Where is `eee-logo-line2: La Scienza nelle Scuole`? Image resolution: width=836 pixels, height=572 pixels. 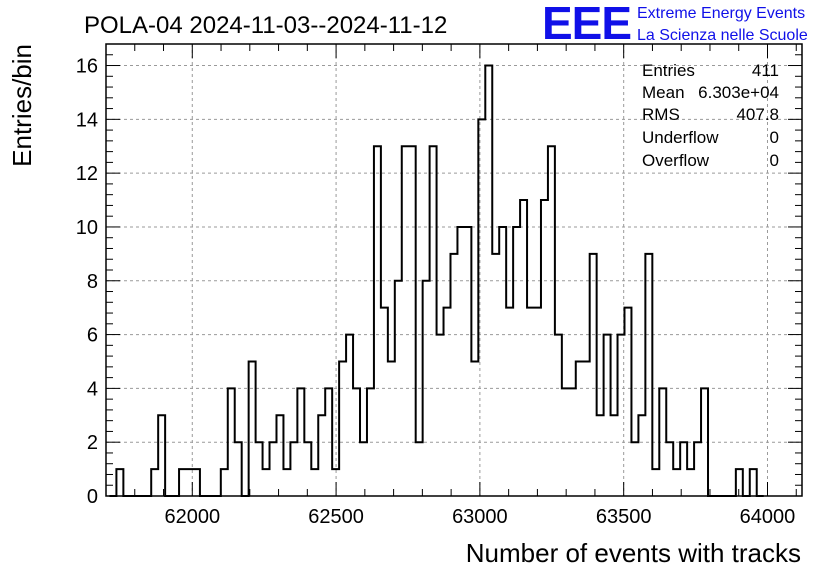 eee-logo-line2: La Scienza nelle Scuole is located at coordinates (722, 35).